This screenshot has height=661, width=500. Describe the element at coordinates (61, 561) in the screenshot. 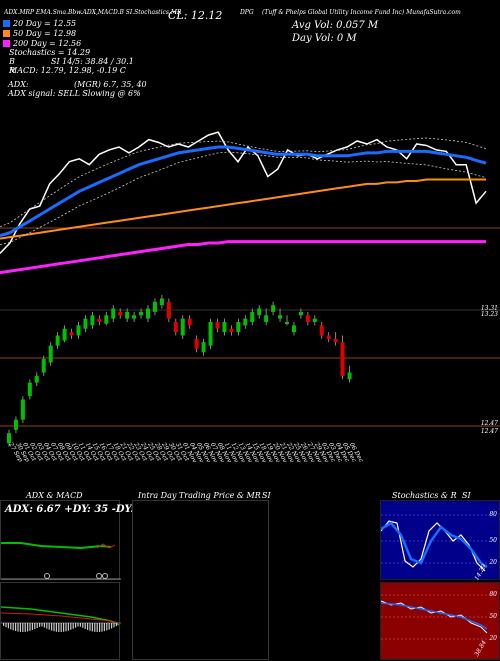

I see `adx-lines` at that location.